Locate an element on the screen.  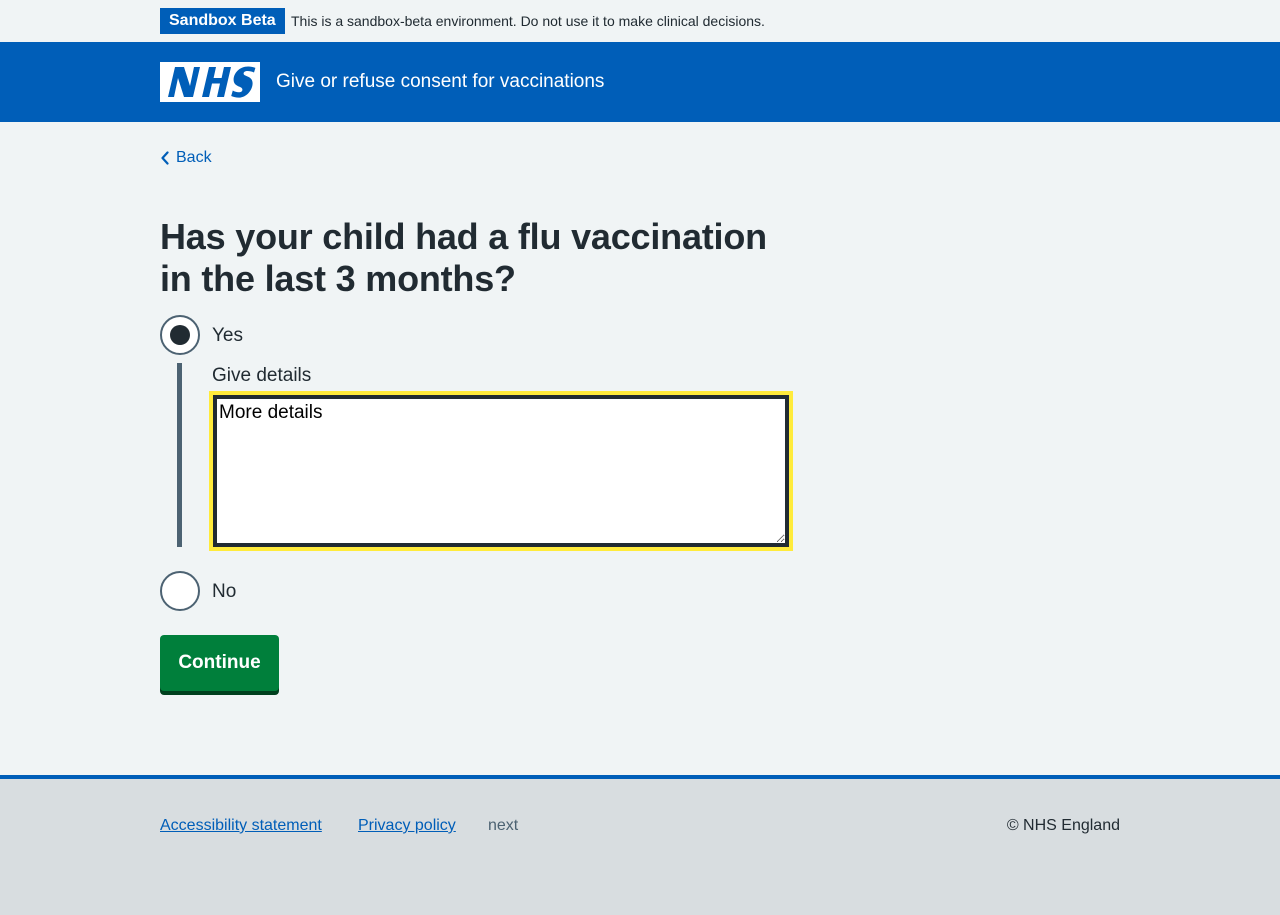
continue-button: Continue is located at coordinates (219, 663).